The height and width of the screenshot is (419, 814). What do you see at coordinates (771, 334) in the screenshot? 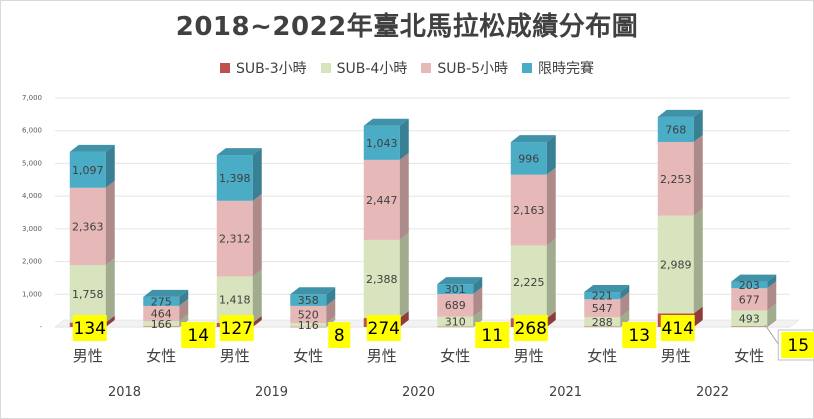
I see `leader-line` at bounding box center [771, 334].